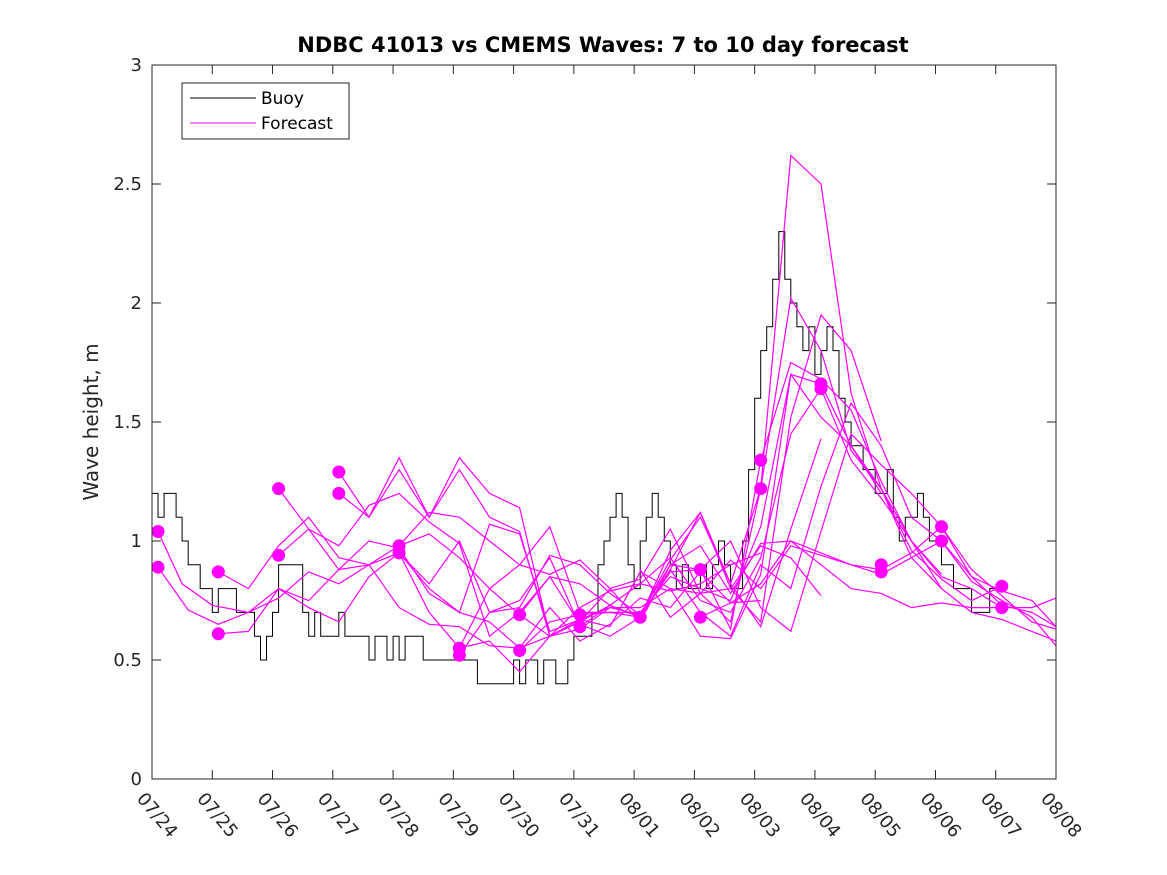  I want to click on x-tick-label: 07/29, so click(457, 815).